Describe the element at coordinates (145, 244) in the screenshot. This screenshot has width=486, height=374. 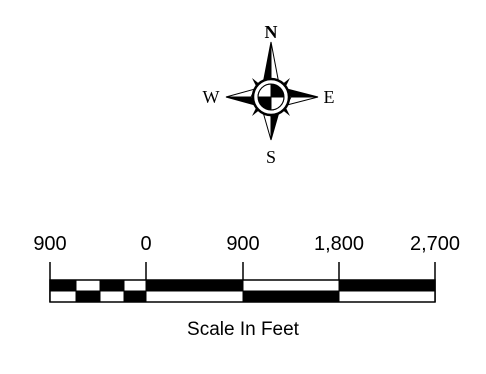
I see `scale-label-zero: 0` at that location.